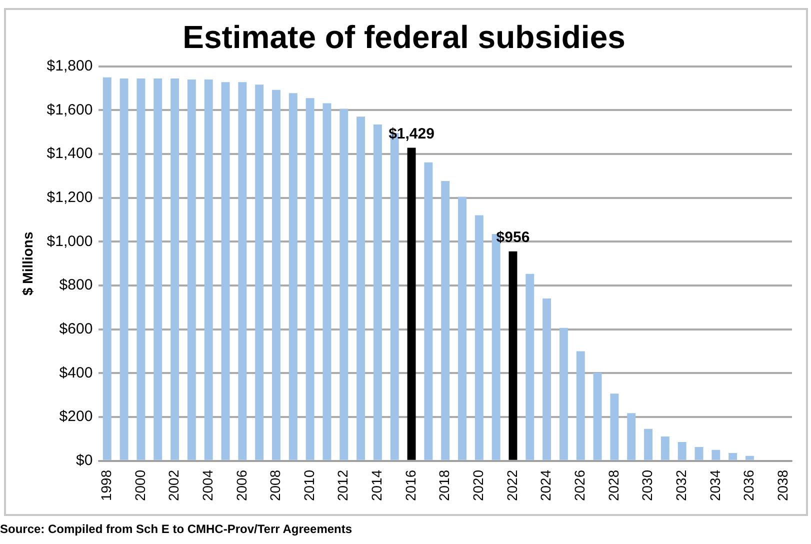  What do you see at coordinates (376, 486) in the screenshot?
I see `x-tick-label: 2014` at bounding box center [376, 486].